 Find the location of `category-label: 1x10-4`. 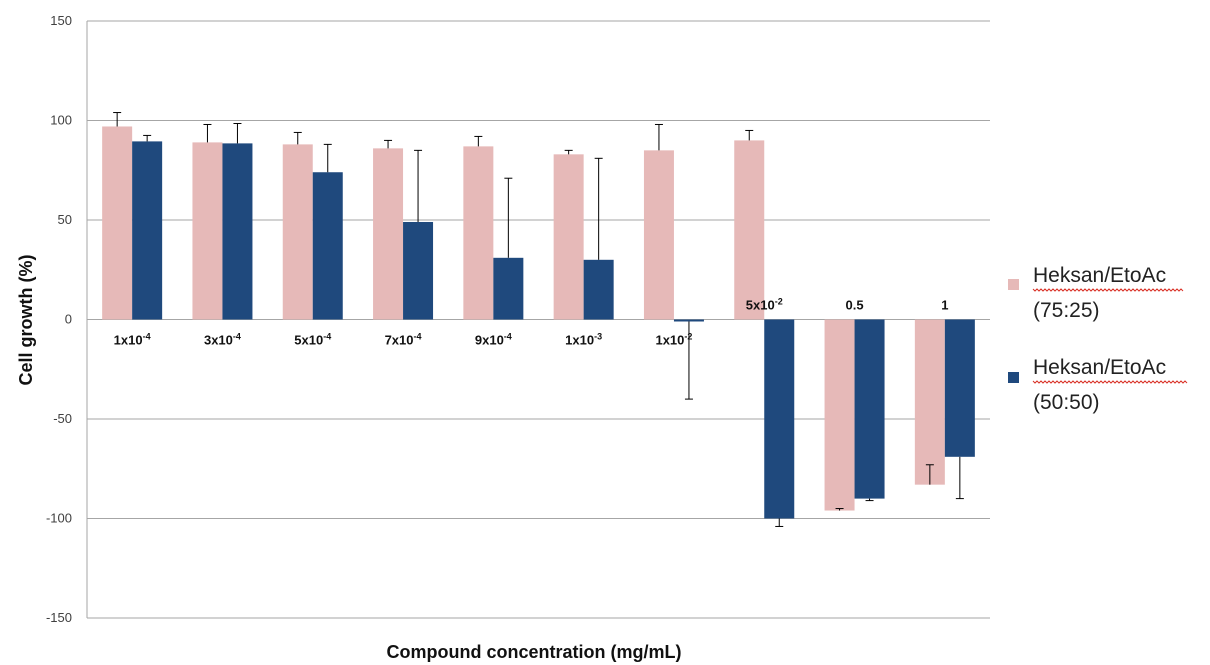

category-label: 1x10-4 is located at coordinates (132, 340).